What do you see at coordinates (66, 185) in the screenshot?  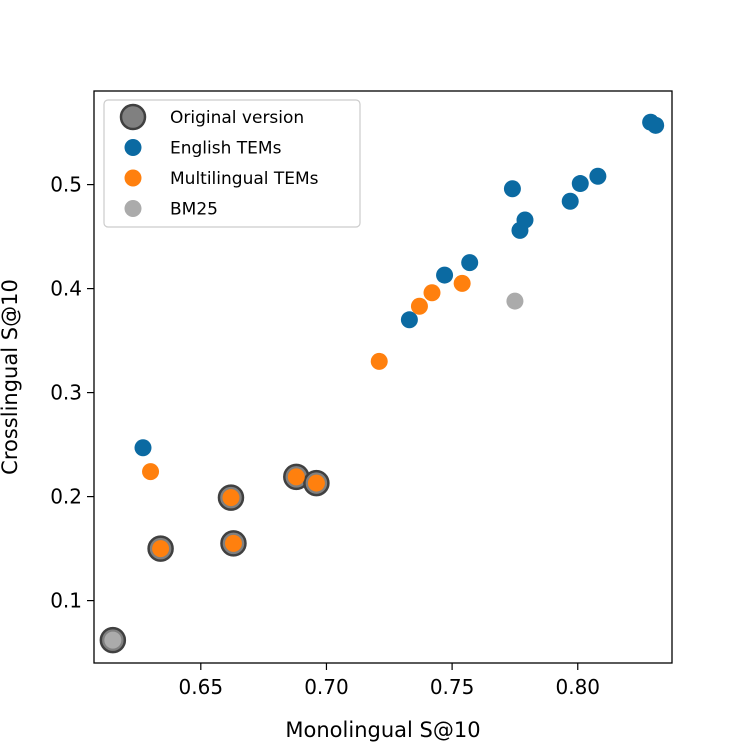 I see `y-tick-label: 0.5` at bounding box center [66, 185].